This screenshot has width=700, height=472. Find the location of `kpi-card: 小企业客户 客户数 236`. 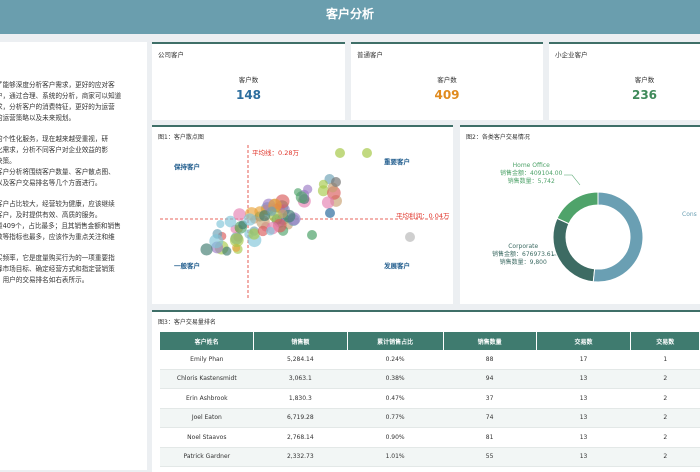

kpi-card: 小企业客户 客户数 236 is located at coordinates (624, 81).